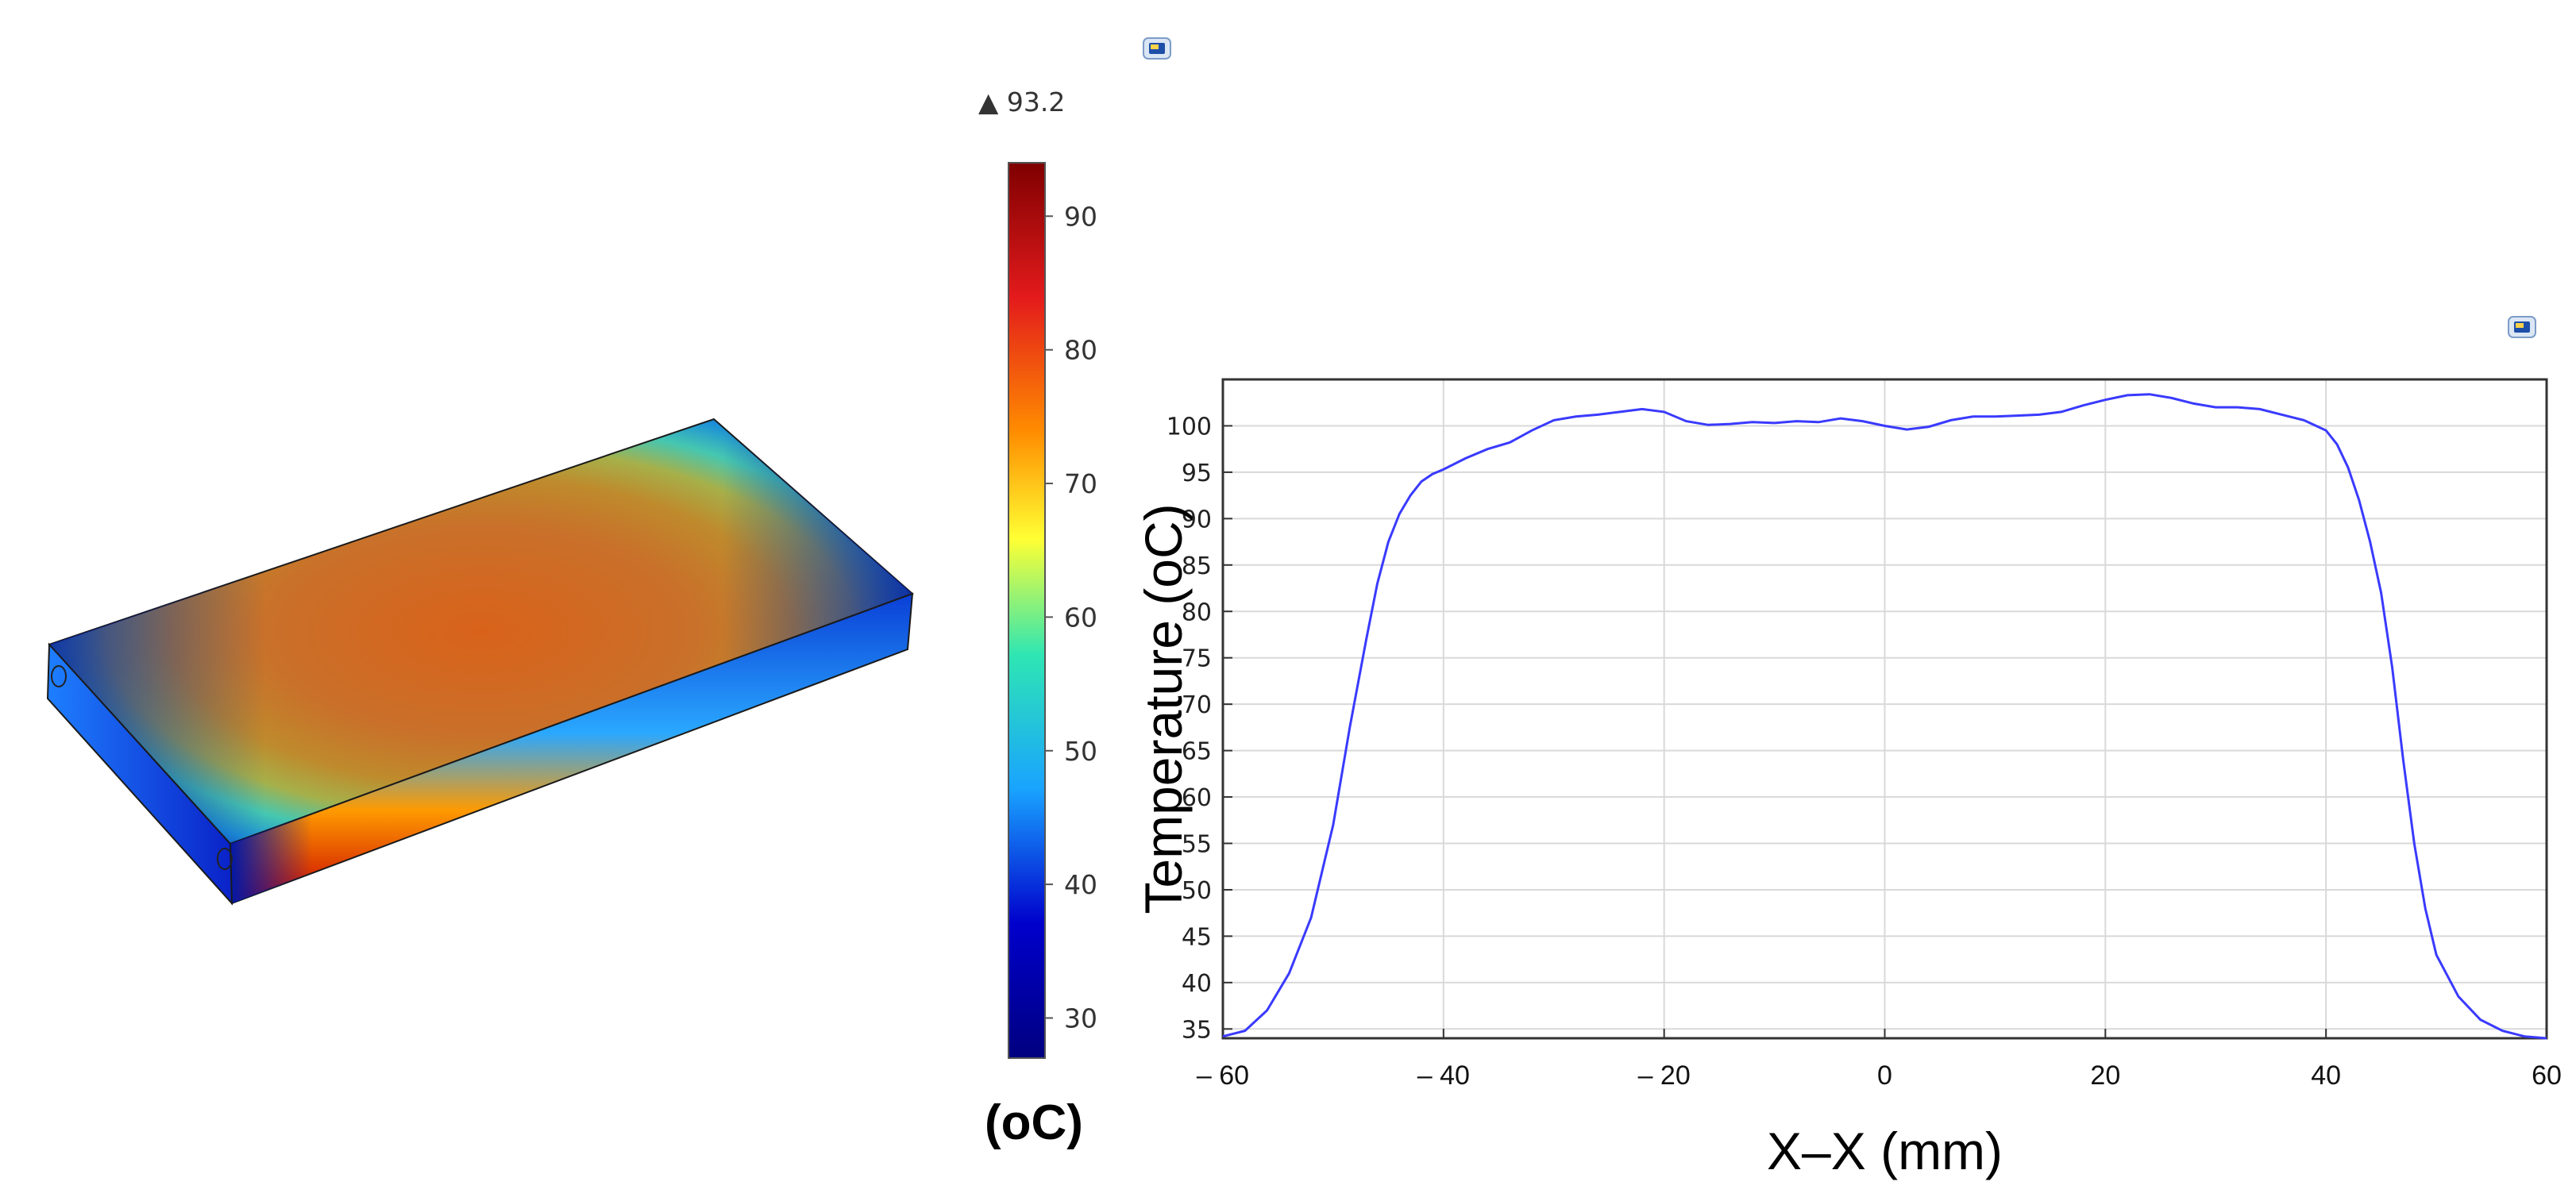 The width and height of the screenshot is (2576, 1197). I want to click on y-tick-label: 80, so click(1197, 612).